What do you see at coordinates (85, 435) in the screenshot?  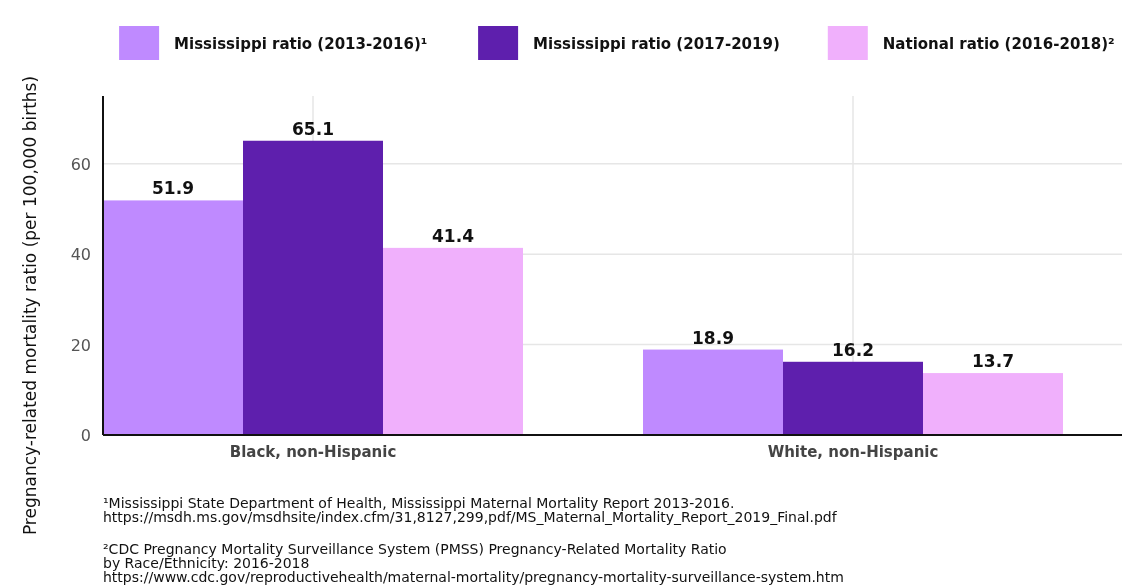 I see `y-tick-label: 0` at bounding box center [85, 435].